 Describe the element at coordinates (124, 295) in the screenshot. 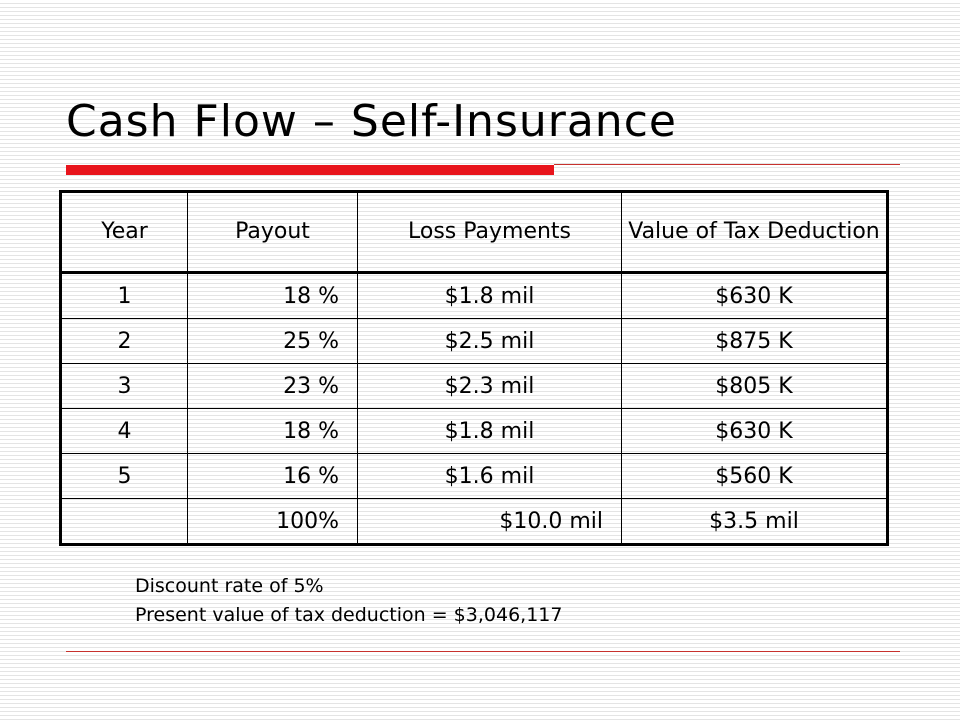

I see `cell-year: 1` at that location.